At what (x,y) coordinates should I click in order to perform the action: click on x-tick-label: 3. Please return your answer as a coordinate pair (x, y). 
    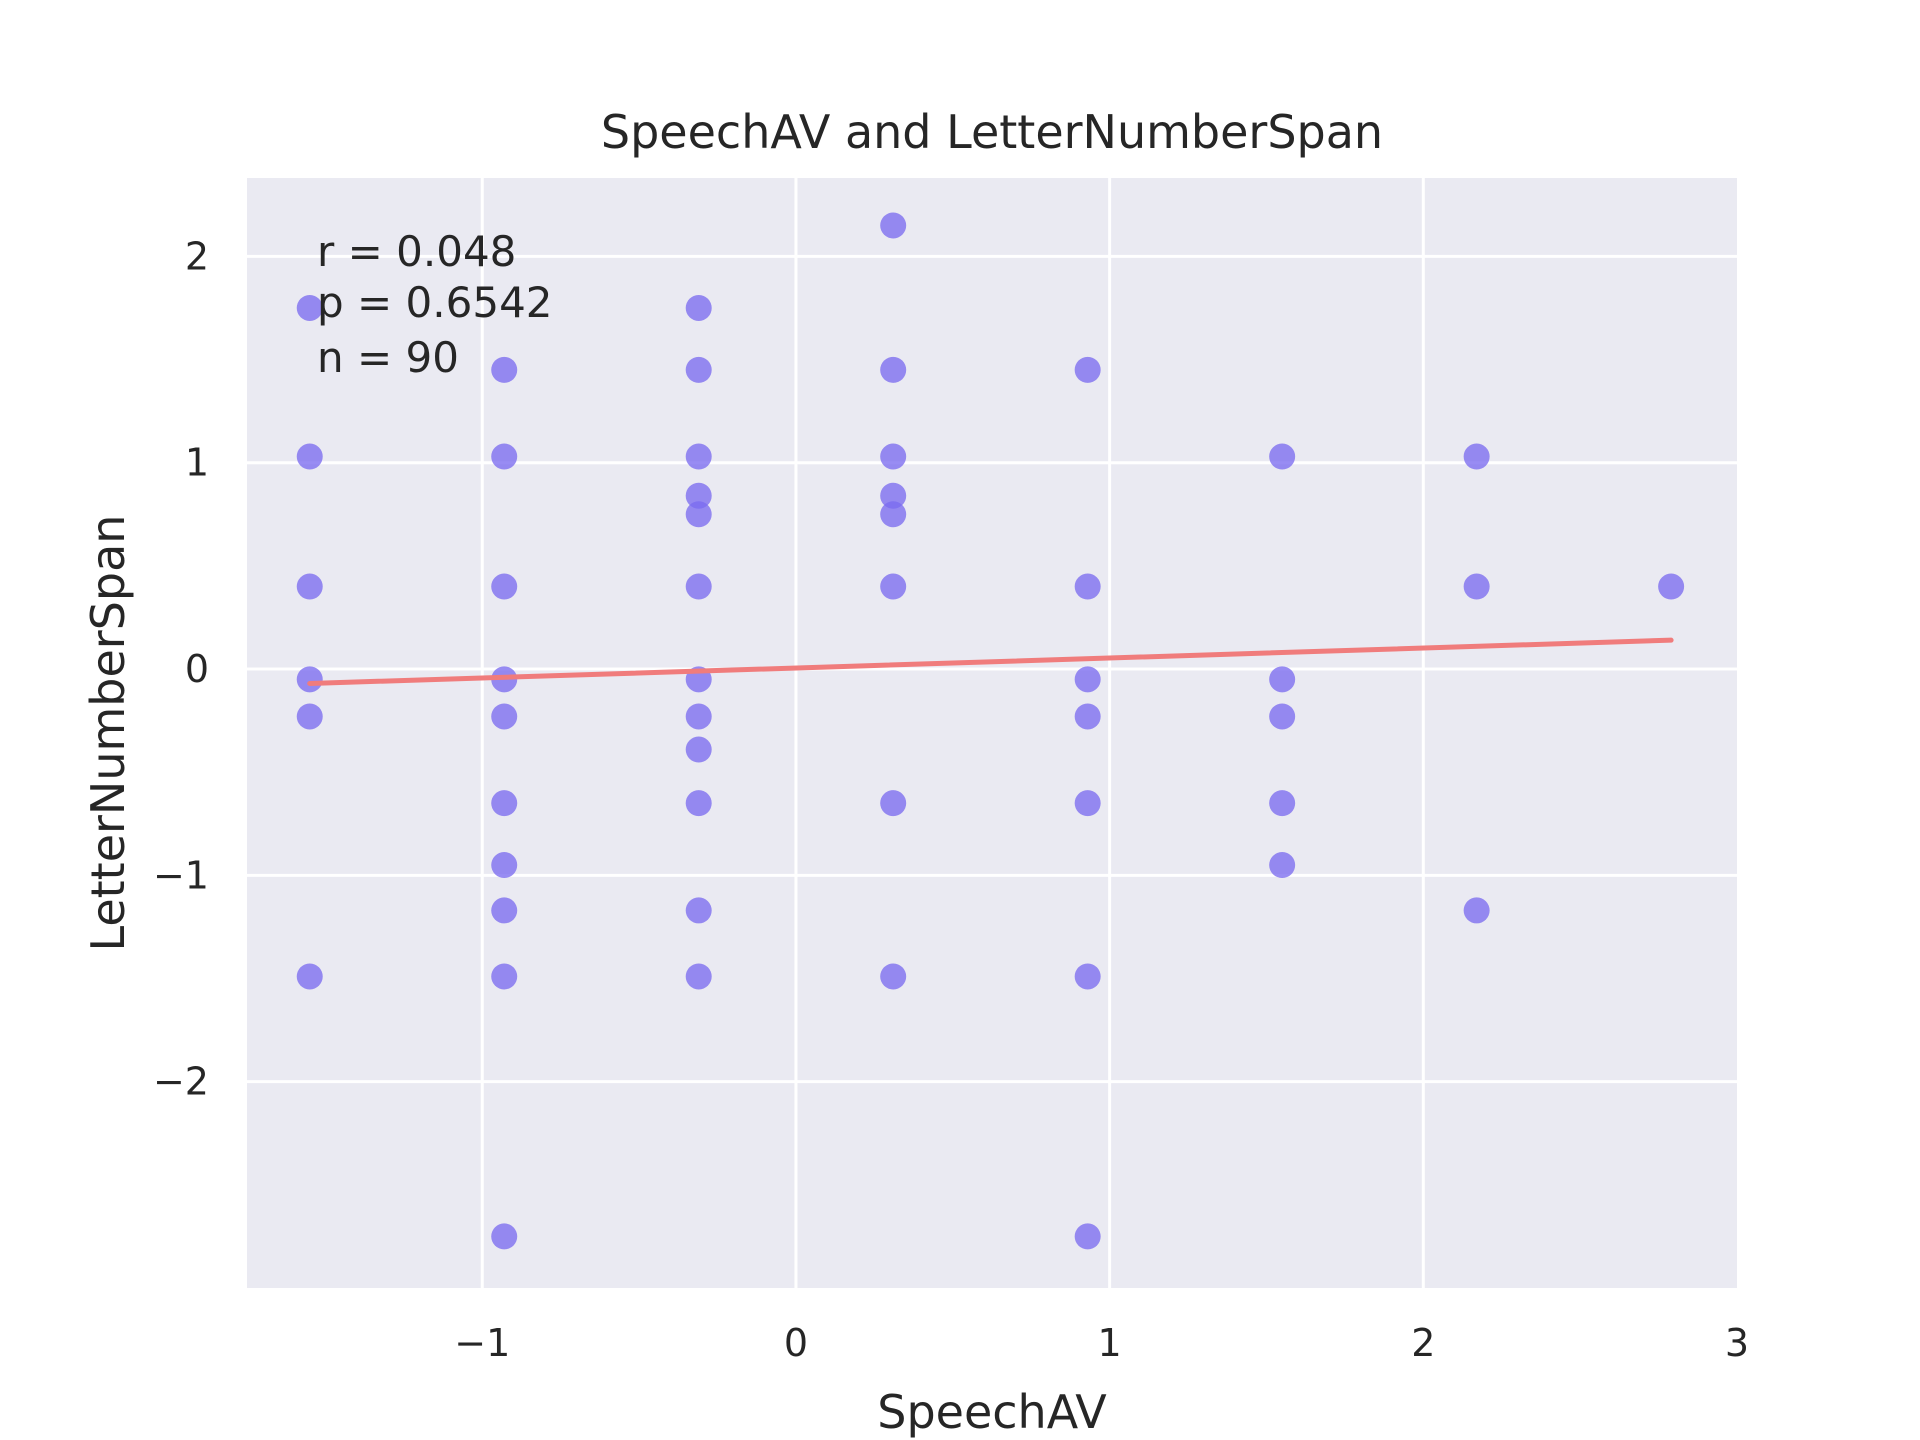
    Looking at the image, I should click on (1737, 1343).